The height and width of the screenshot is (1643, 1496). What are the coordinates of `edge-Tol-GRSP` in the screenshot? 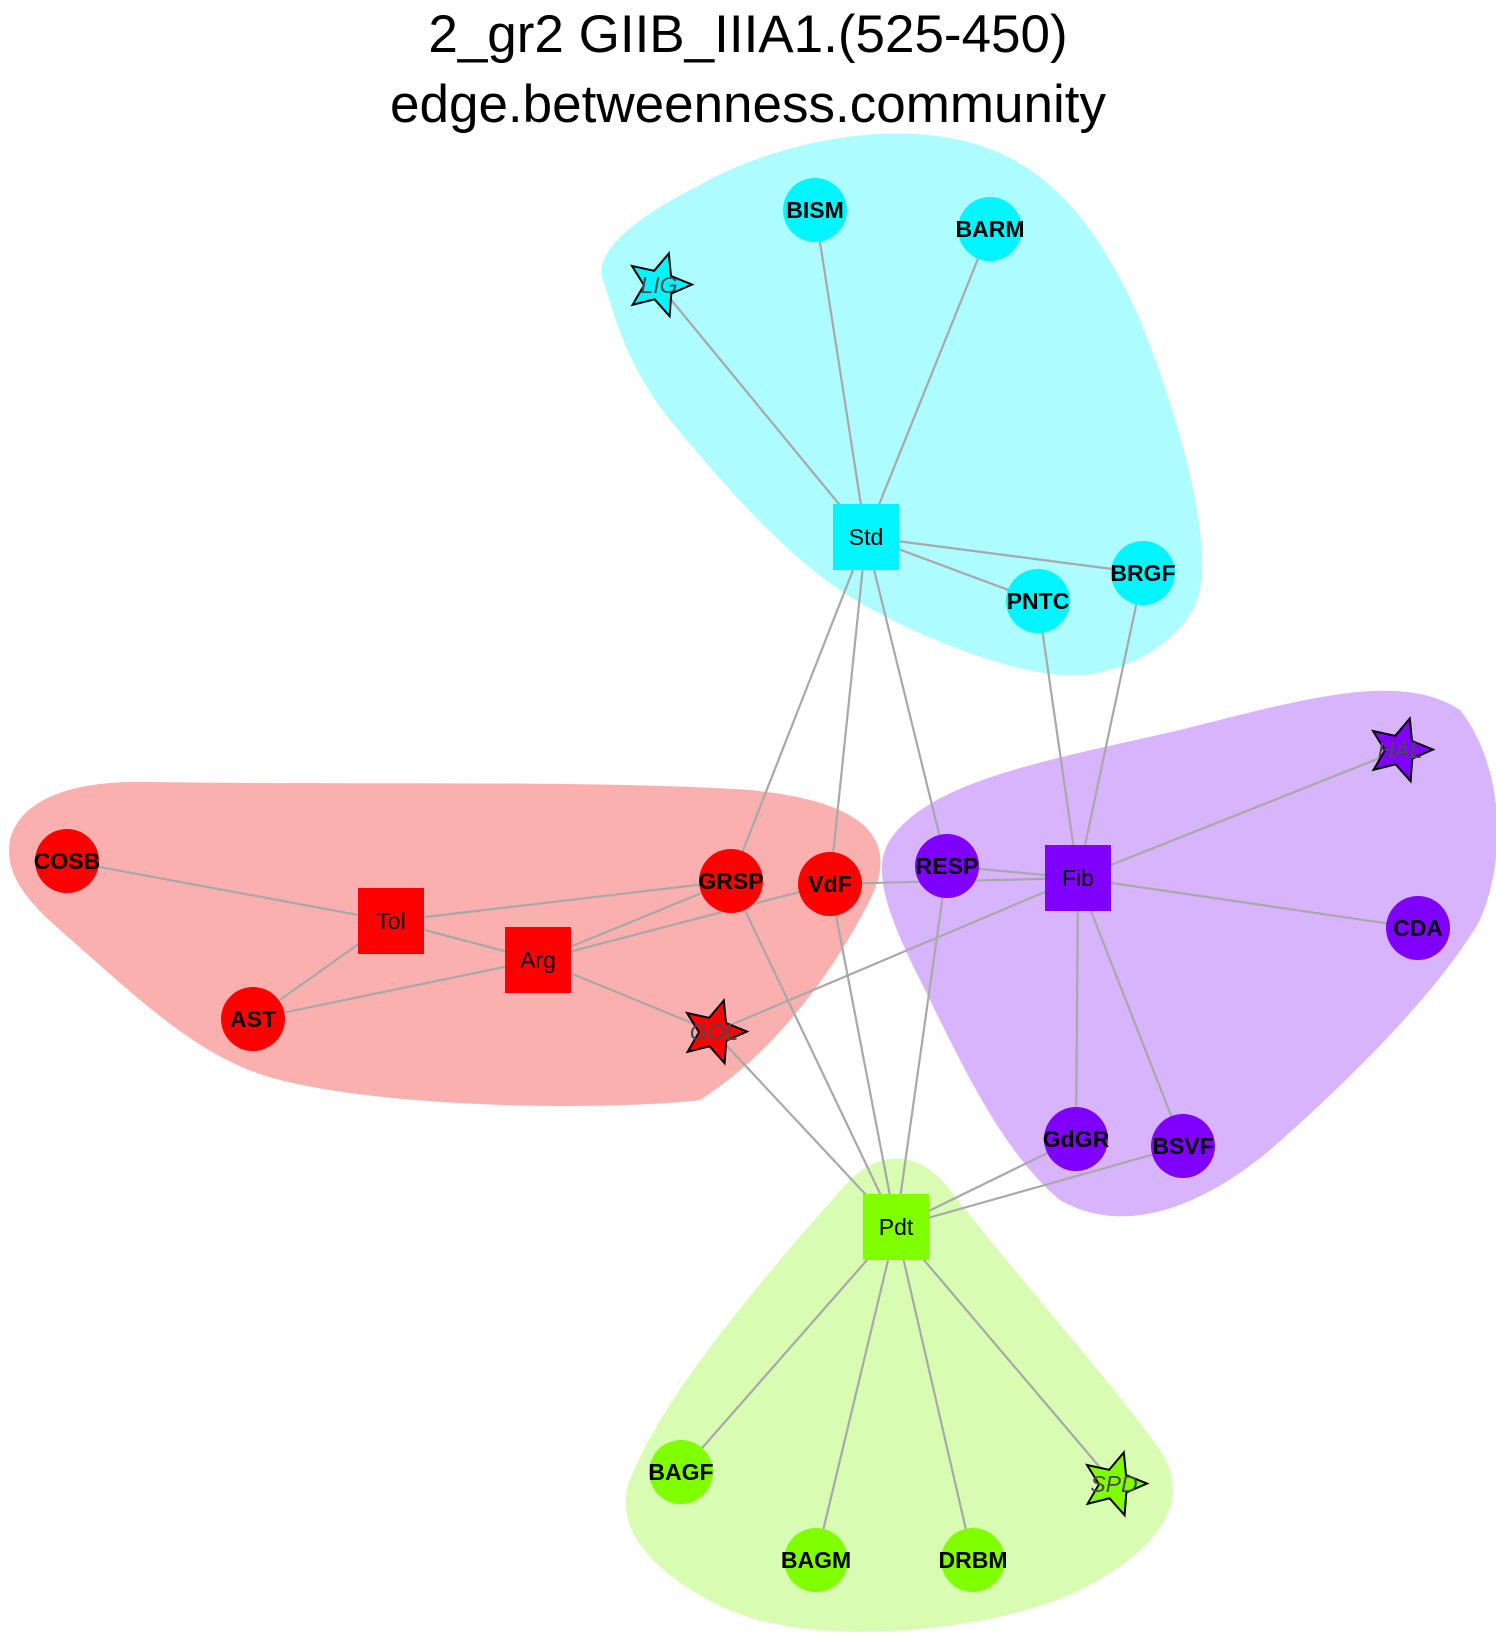 It's located at (561, 901).